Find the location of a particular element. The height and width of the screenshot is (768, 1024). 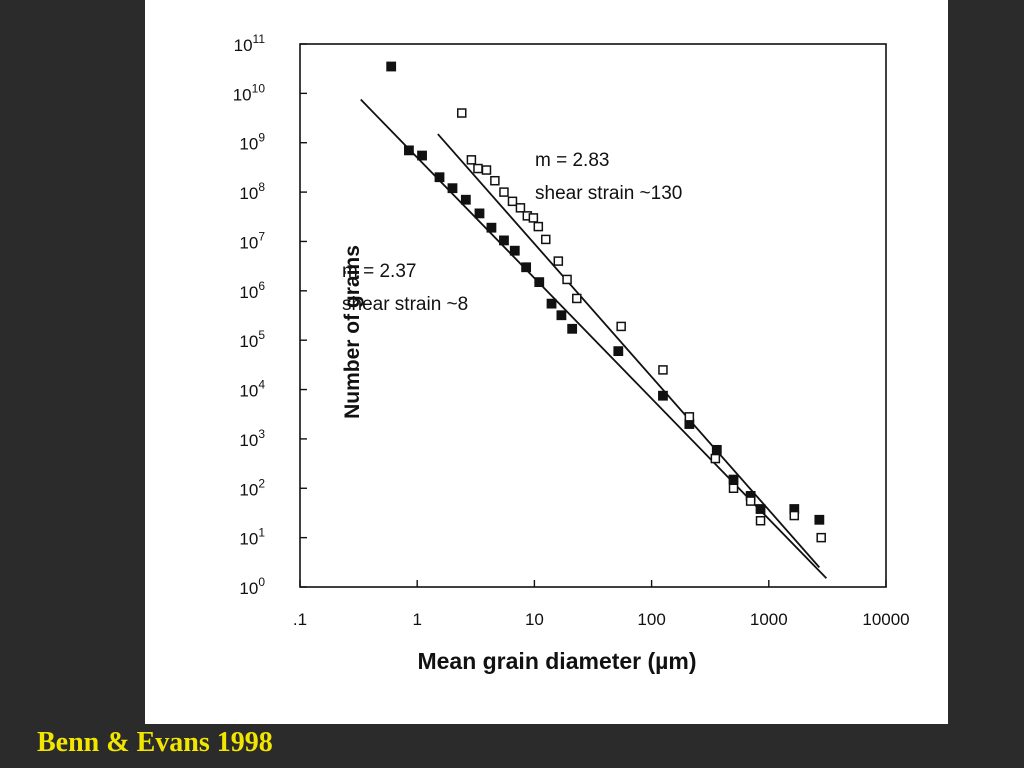

y-tick-label: 10² is located at coordinates (252, 487).